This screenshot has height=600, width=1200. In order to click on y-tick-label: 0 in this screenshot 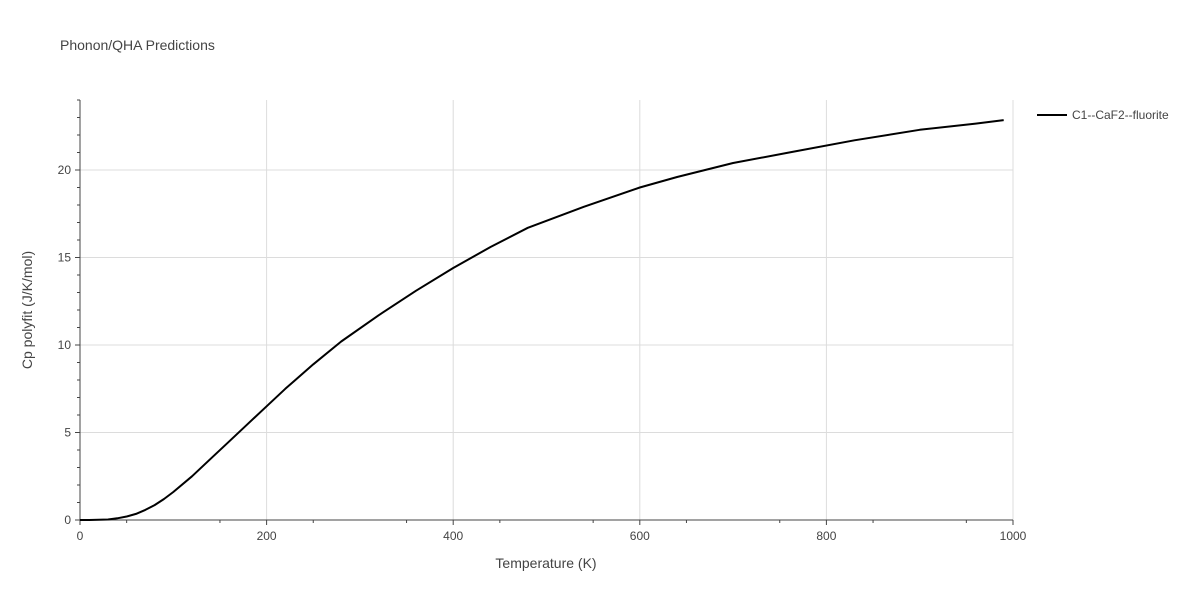, I will do `click(67, 520)`.